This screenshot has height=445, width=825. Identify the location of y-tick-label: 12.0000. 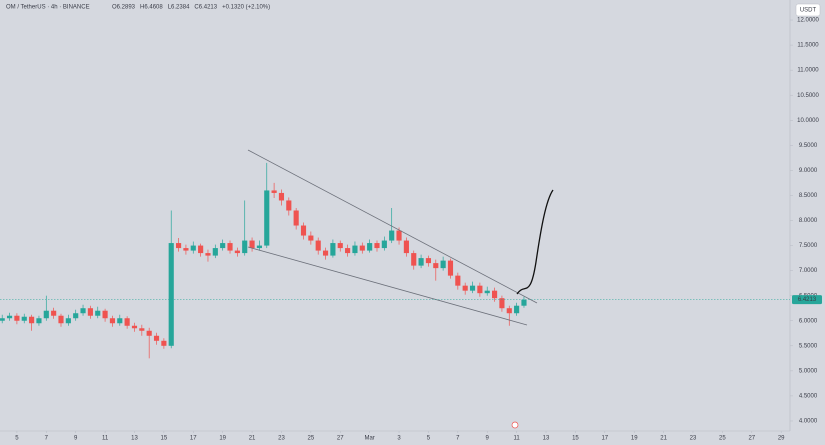
(808, 21).